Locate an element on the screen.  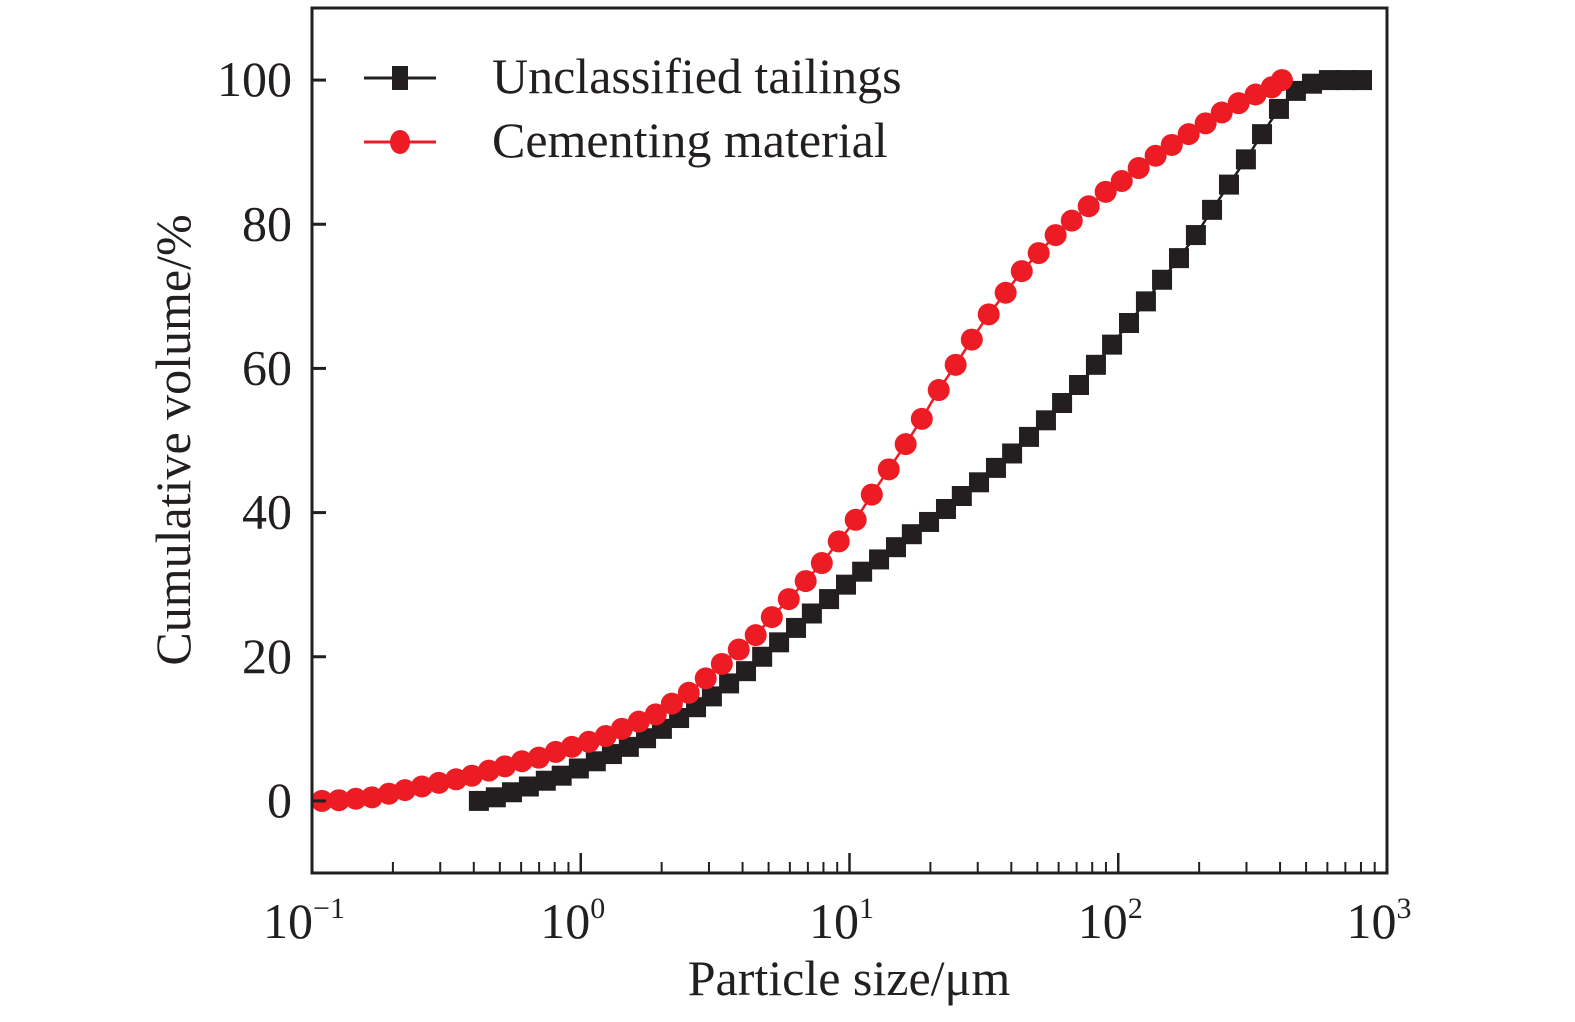
y-tick-label: 100 is located at coordinates (254, 79).